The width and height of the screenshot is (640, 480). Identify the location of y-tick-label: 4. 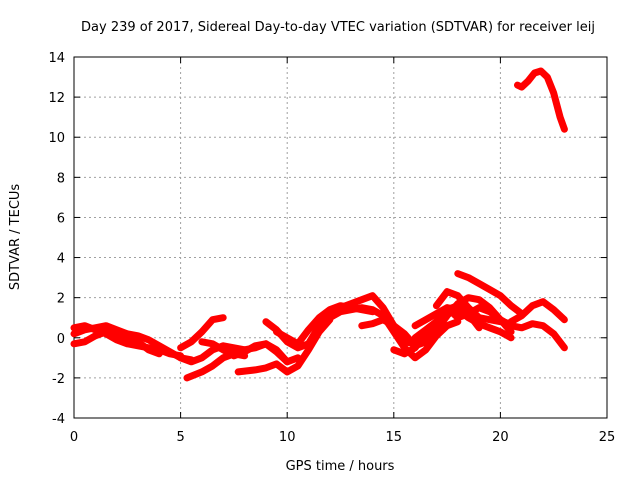
(61, 259).